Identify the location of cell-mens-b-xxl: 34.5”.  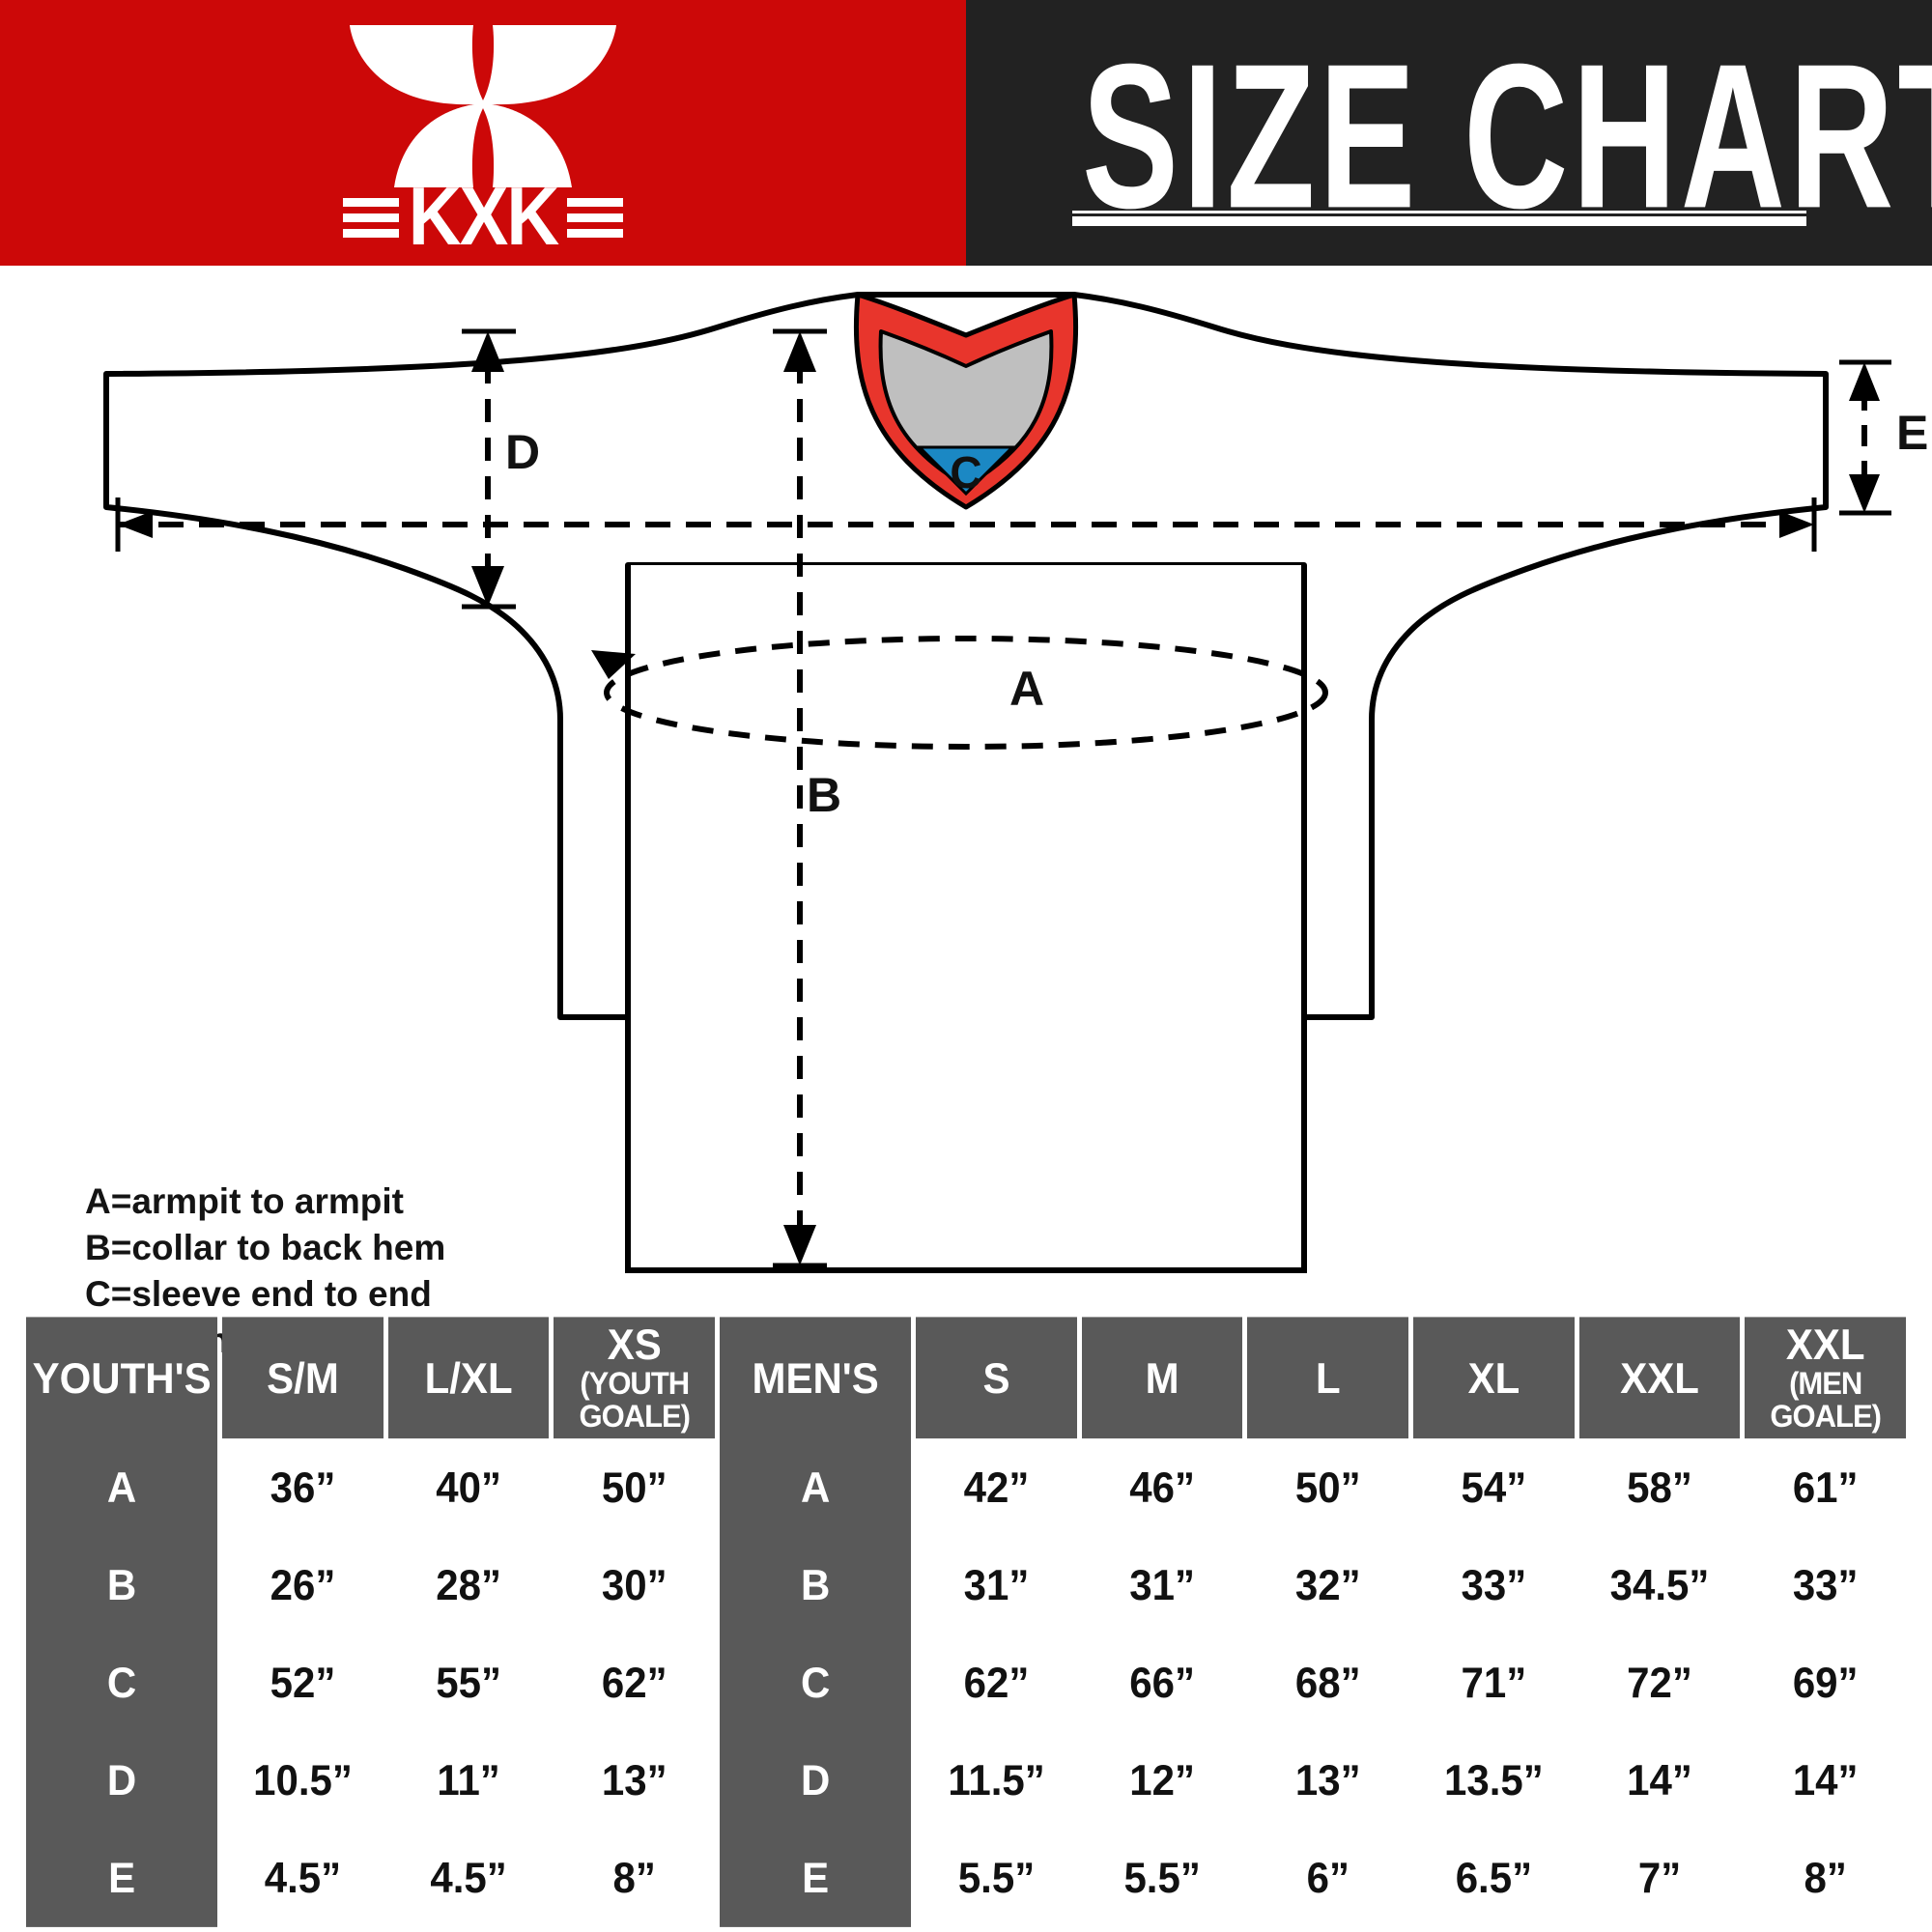
(1659, 1585).